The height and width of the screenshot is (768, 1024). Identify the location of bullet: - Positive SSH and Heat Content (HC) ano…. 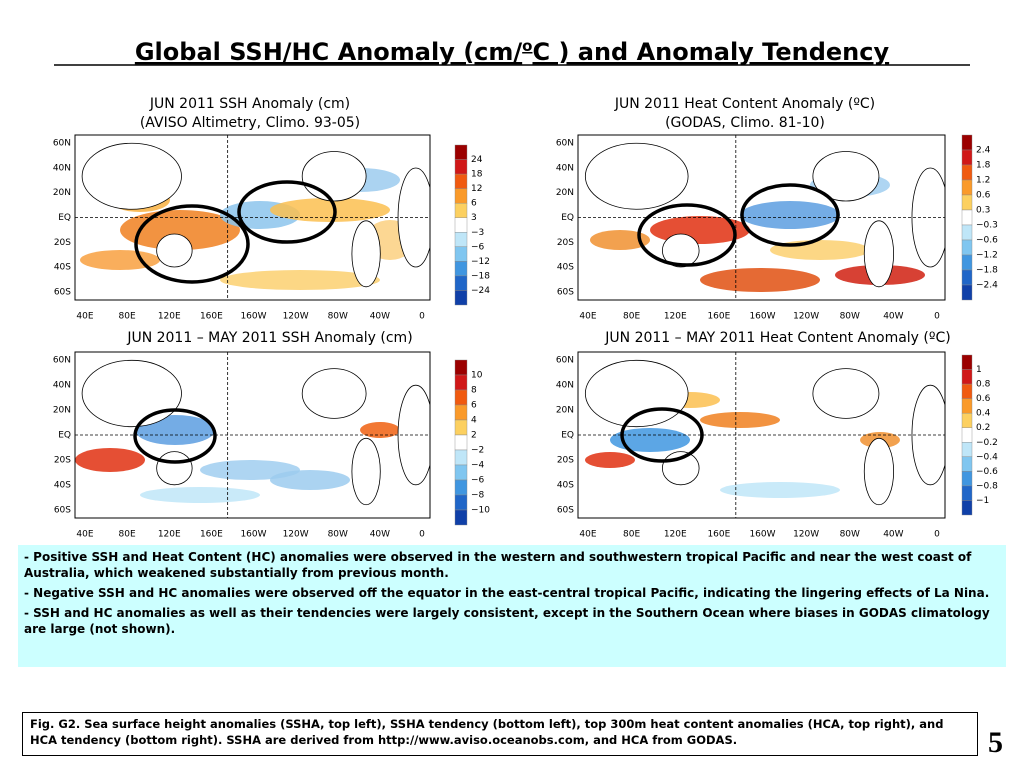
(498, 565).